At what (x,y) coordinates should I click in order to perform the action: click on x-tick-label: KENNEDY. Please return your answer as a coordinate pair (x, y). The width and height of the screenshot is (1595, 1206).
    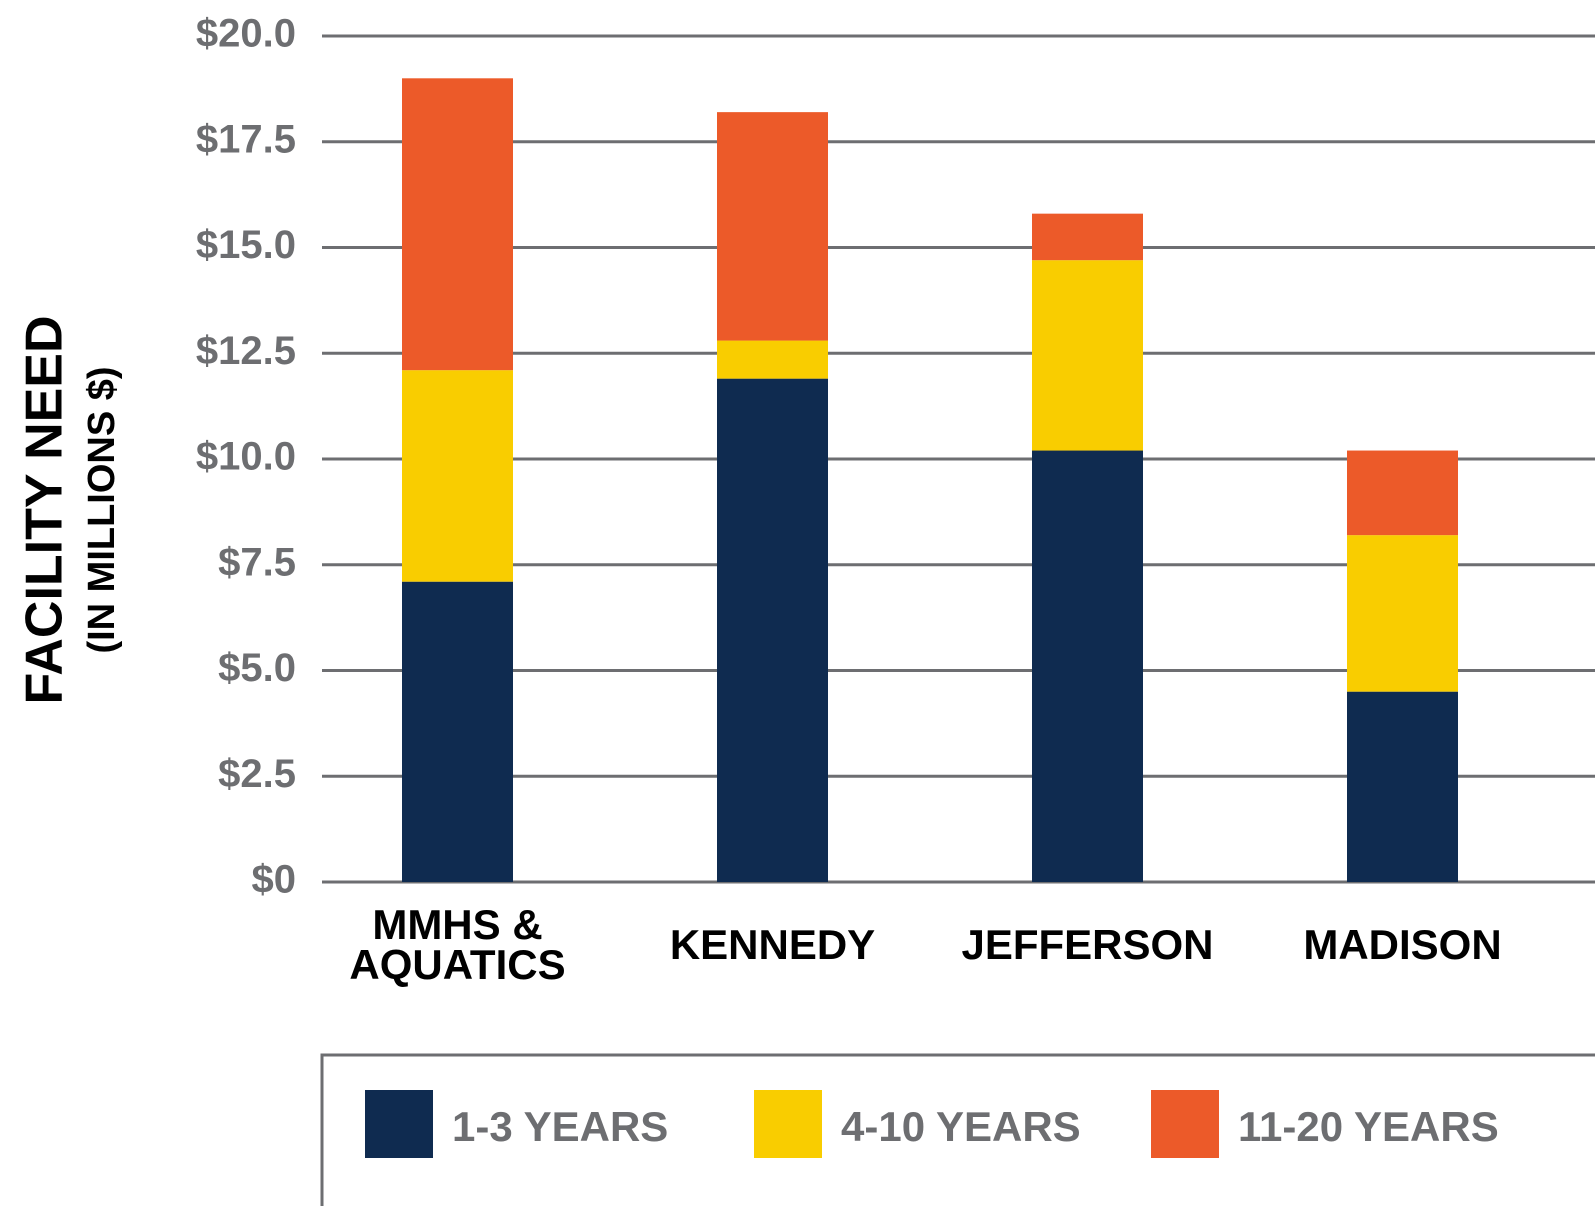
    Looking at the image, I should click on (772, 944).